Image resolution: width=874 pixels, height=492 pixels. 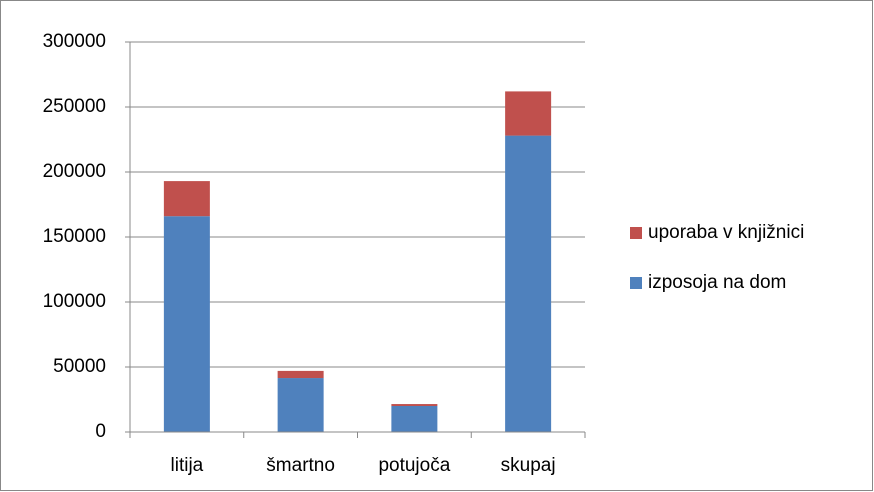 What do you see at coordinates (300, 465) in the screenshot?
I see `x-tick-label: šmartno` at bounding box center [300, 465].